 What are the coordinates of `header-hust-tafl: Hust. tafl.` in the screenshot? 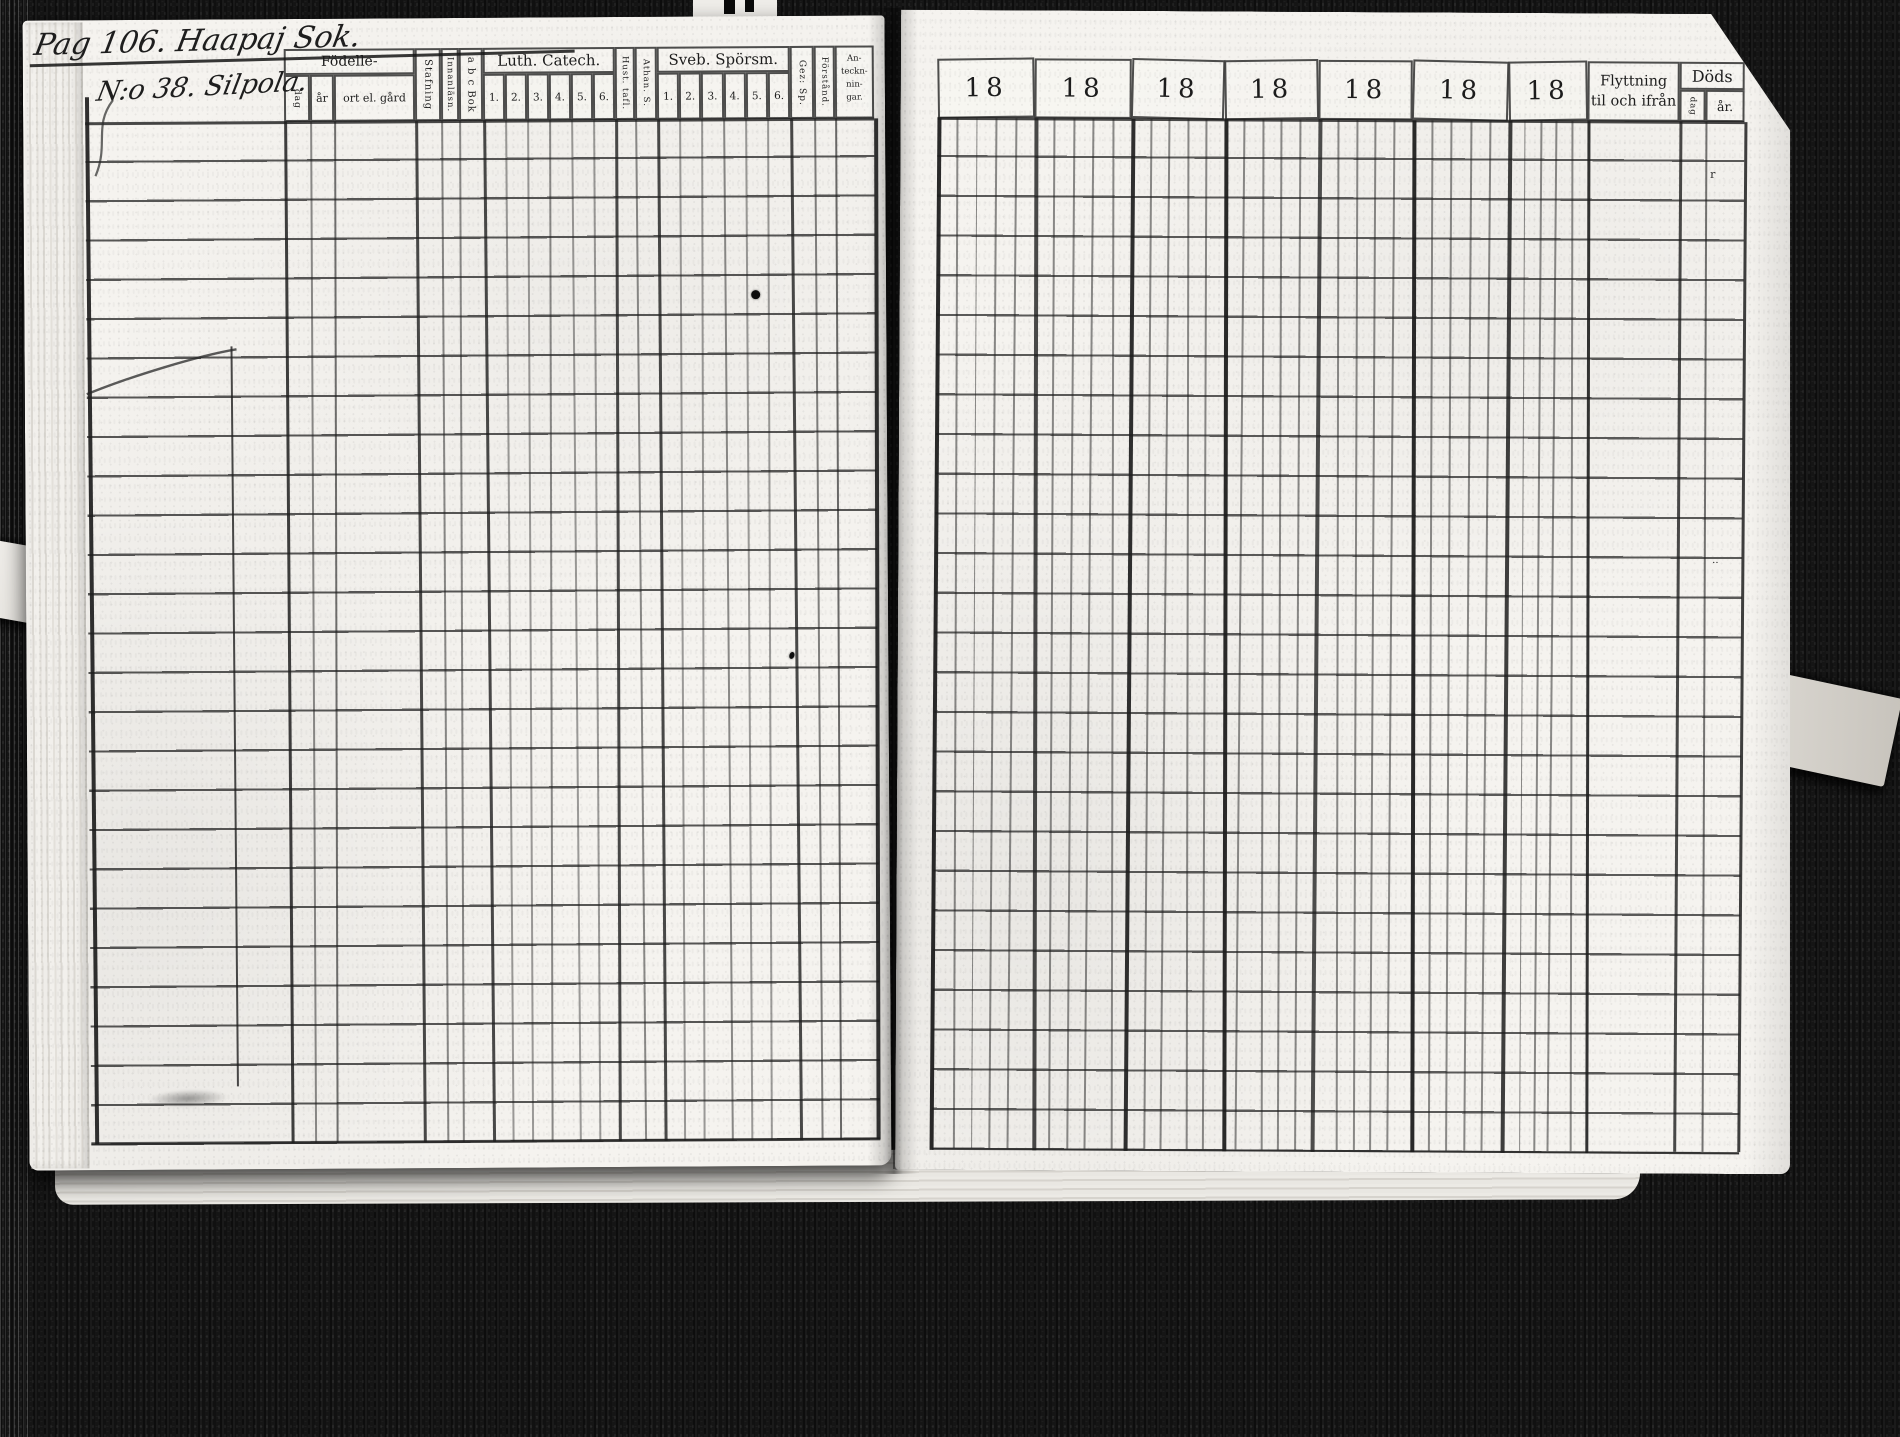 It's located at (625, 83).